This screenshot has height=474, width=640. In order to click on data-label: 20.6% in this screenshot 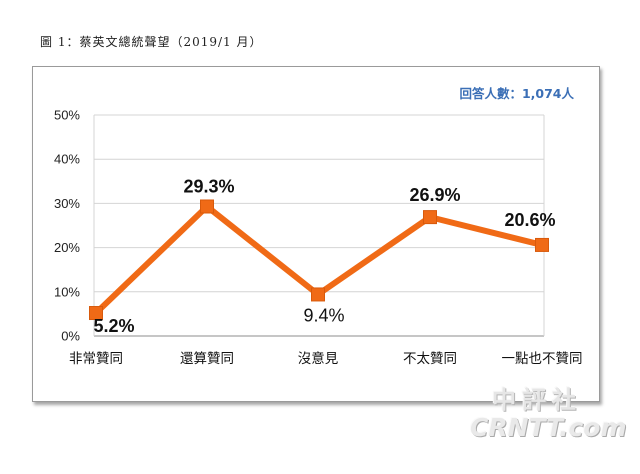, I will do `click(529, 220)`.